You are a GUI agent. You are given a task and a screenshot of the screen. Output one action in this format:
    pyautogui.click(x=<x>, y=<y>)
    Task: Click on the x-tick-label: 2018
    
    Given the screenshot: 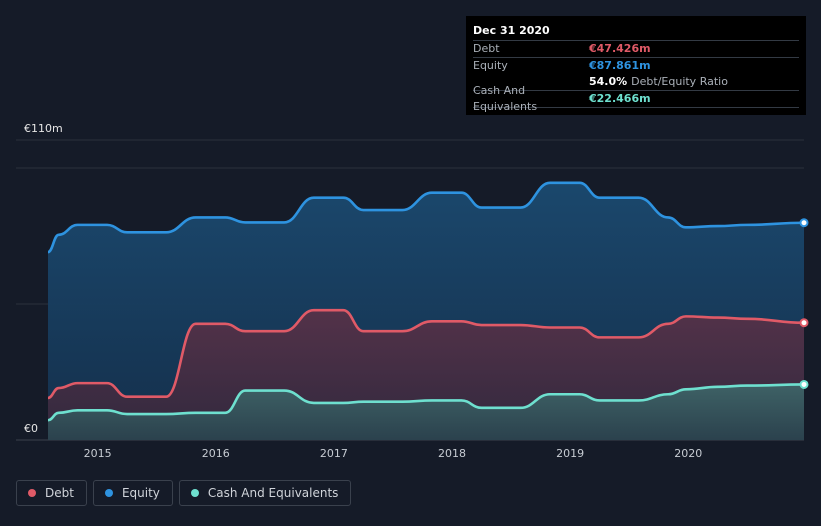 What is the action you would take?
    pyautogui.click(x=452, y=453)
    